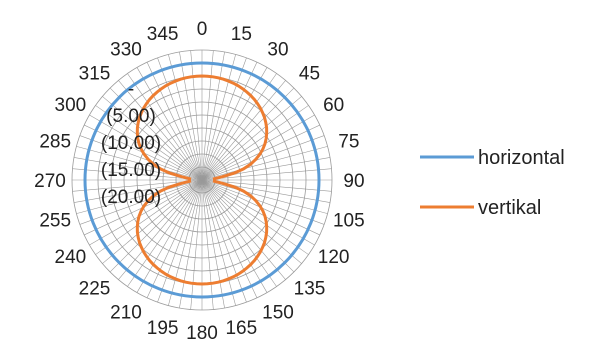 Image resolution: width=606 pixels, height=352 pixels. Describe the element at coordinates (55, 142) in the screenshot. I see `angle-label: 285` at that location.